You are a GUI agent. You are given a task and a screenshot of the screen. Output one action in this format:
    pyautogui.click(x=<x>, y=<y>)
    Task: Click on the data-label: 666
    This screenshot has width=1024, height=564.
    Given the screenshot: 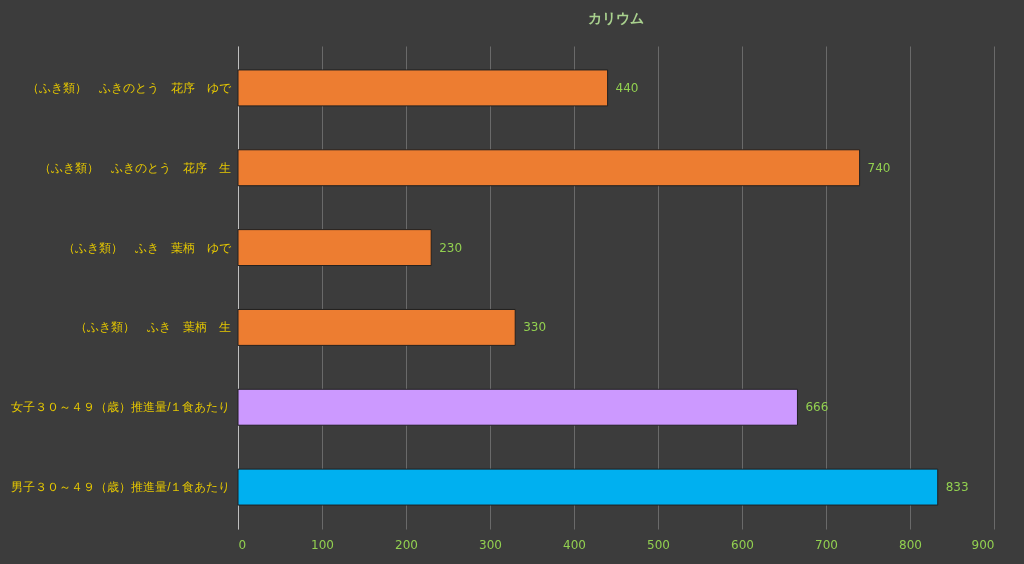 What is the action you would take?
    pyautogui.click(x=817, y=407)
    